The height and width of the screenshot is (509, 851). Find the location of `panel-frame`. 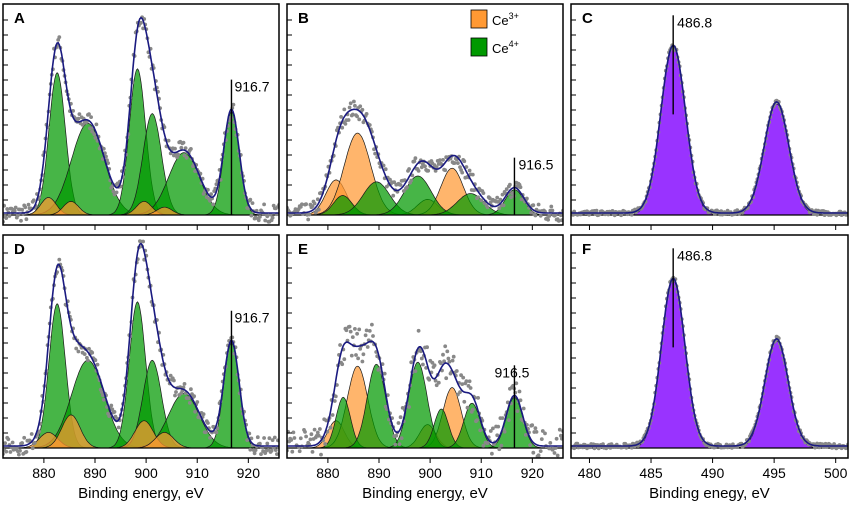

panel-frame is located at coordinates (141, 346).